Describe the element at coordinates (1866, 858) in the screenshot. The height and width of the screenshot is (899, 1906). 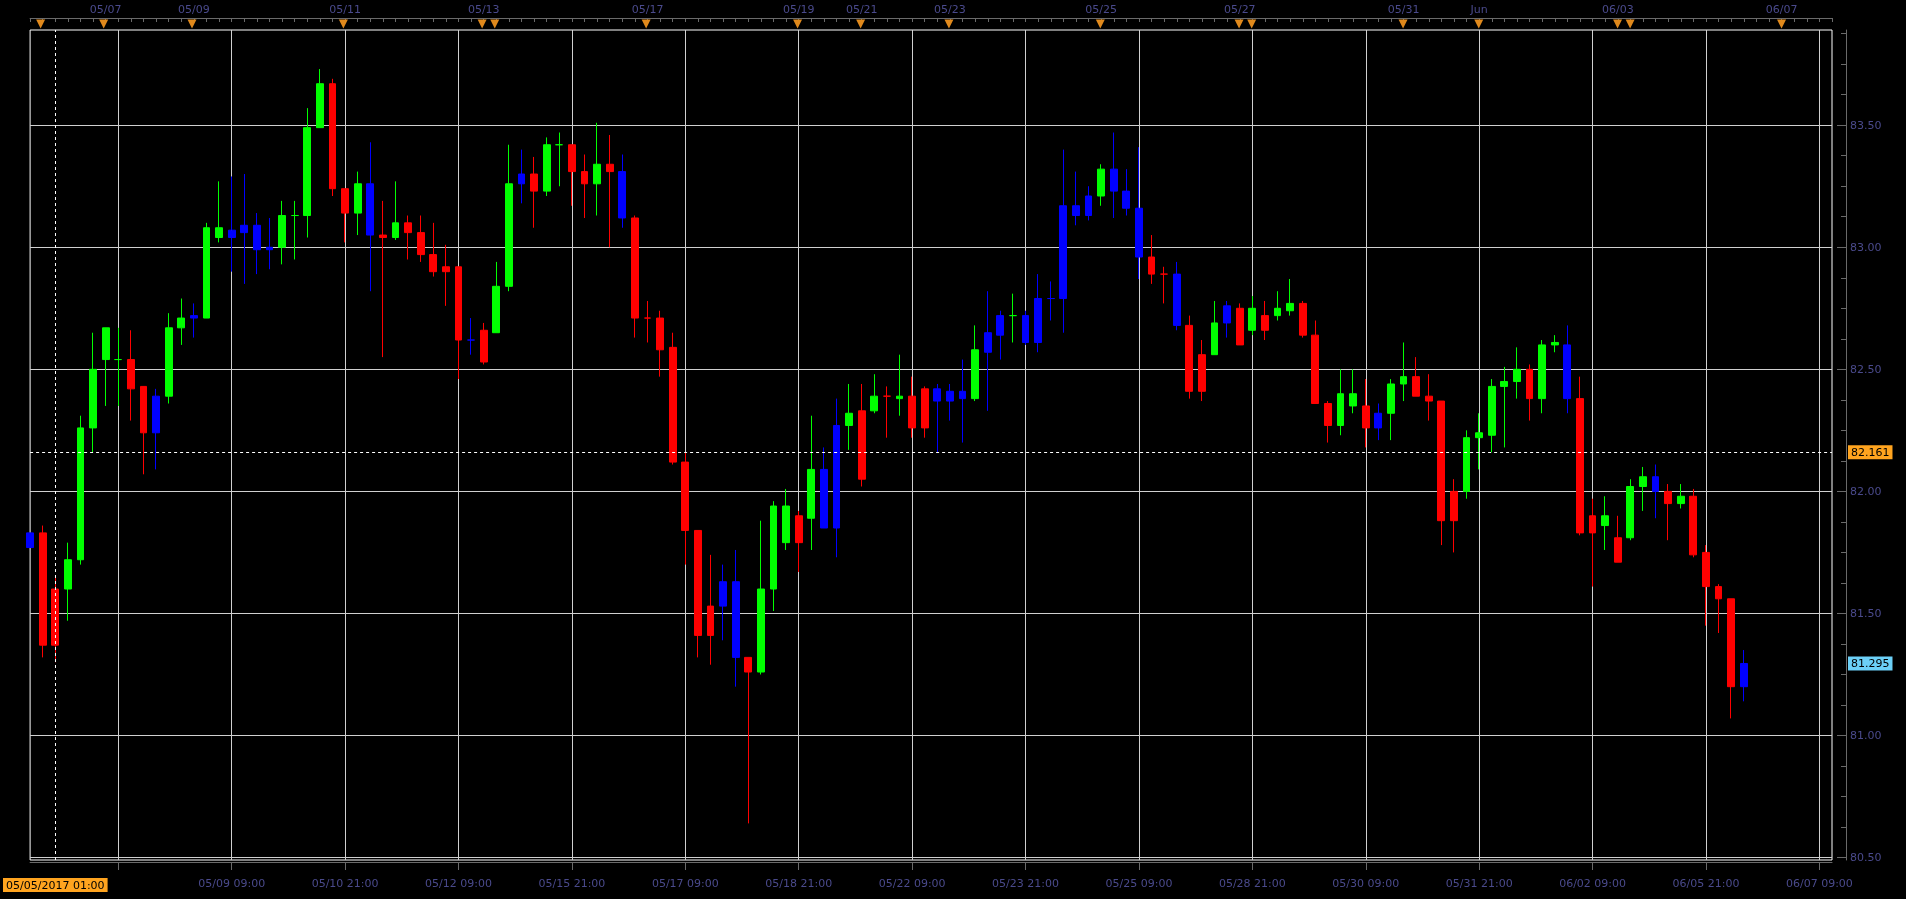
I see `y-tick-label: 80.50` at that location.